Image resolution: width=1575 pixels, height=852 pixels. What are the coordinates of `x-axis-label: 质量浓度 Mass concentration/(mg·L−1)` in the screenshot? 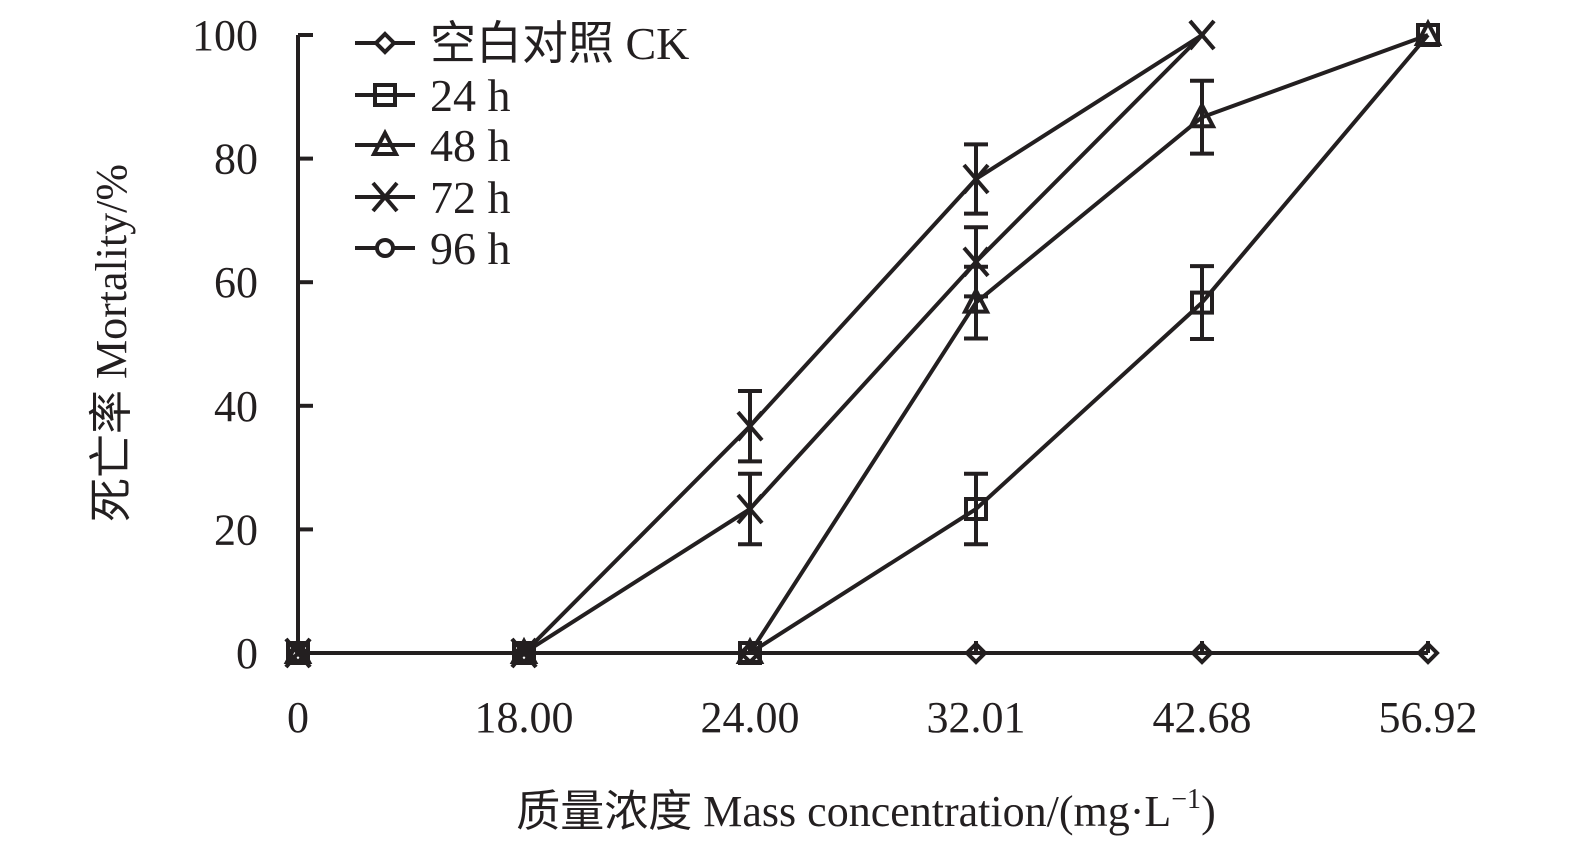 It's located at (865, 810).